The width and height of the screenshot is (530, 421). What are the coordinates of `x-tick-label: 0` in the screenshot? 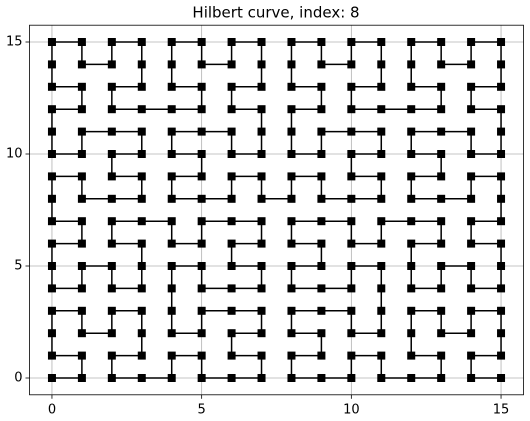 It's located at (52, 409).